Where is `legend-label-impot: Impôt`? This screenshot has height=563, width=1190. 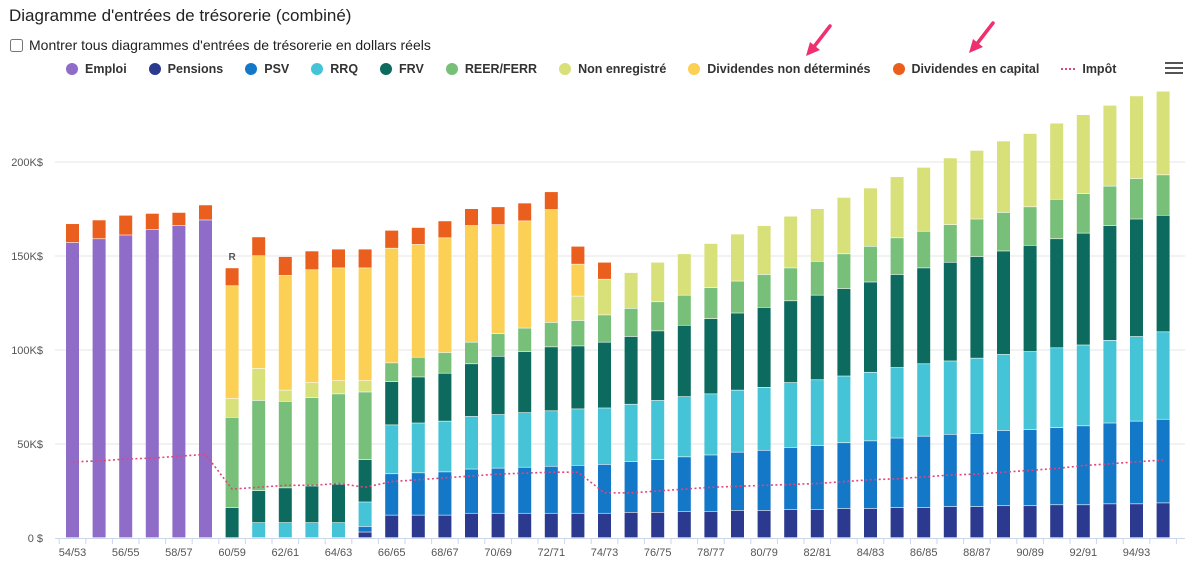
legend-label-impot: Impôt is located at coordinates (1099, 69).